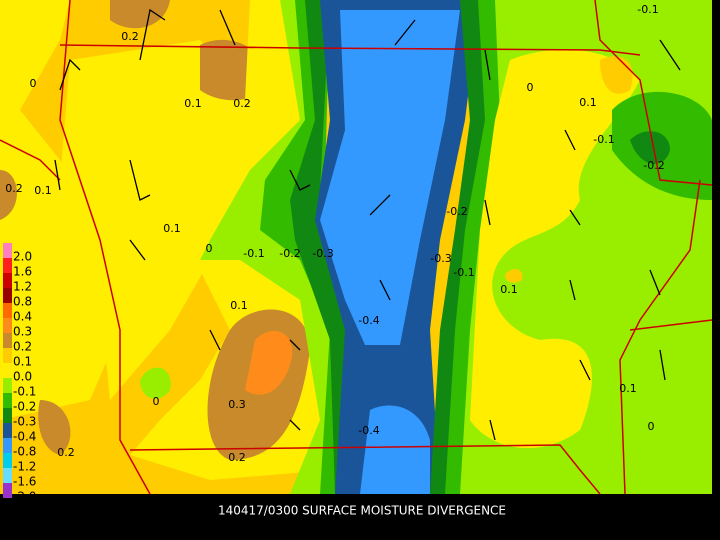  I want to click on color-label: 0.3, so click(22, 332).